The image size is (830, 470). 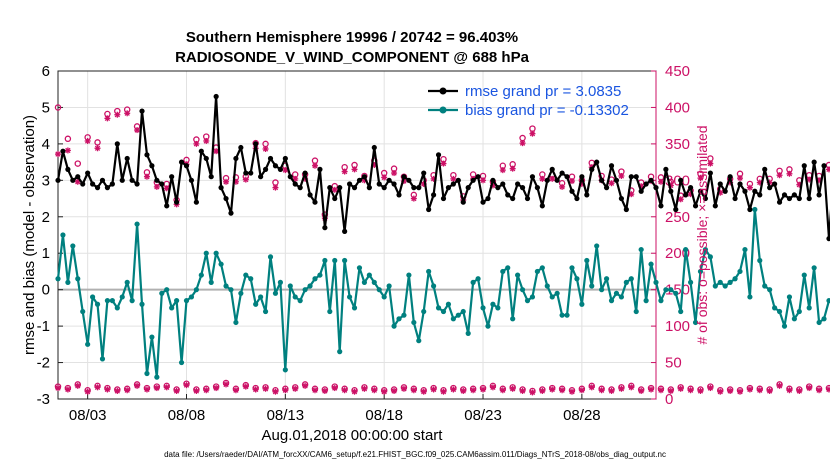 I want to click on legend-rmse-label: rmse grand pr = 3.0835, so click(x=543, y=91).